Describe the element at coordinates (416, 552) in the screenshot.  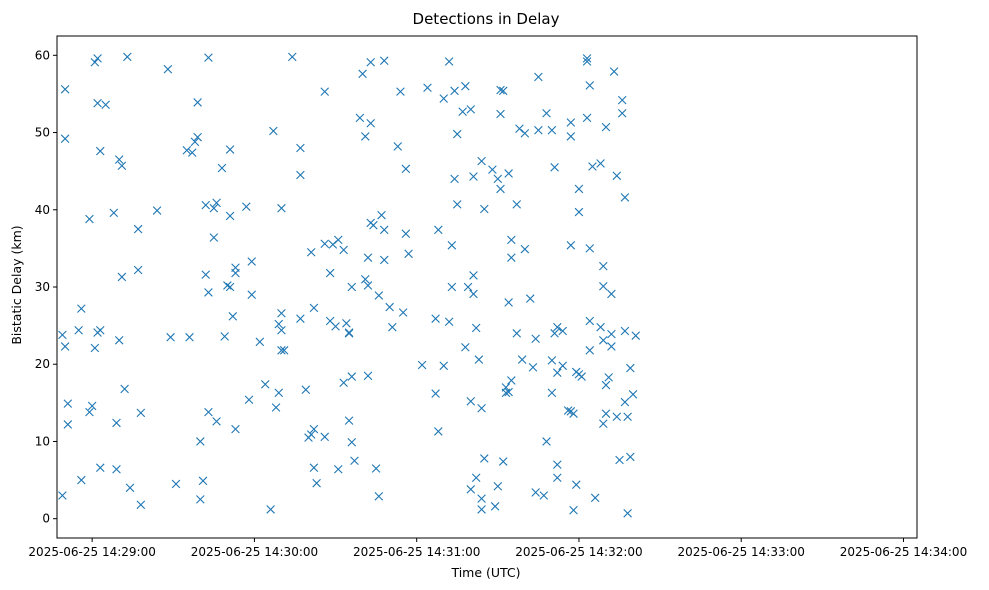
I see `x-tick-label: 2025-06-25 14:31:00` at that location.